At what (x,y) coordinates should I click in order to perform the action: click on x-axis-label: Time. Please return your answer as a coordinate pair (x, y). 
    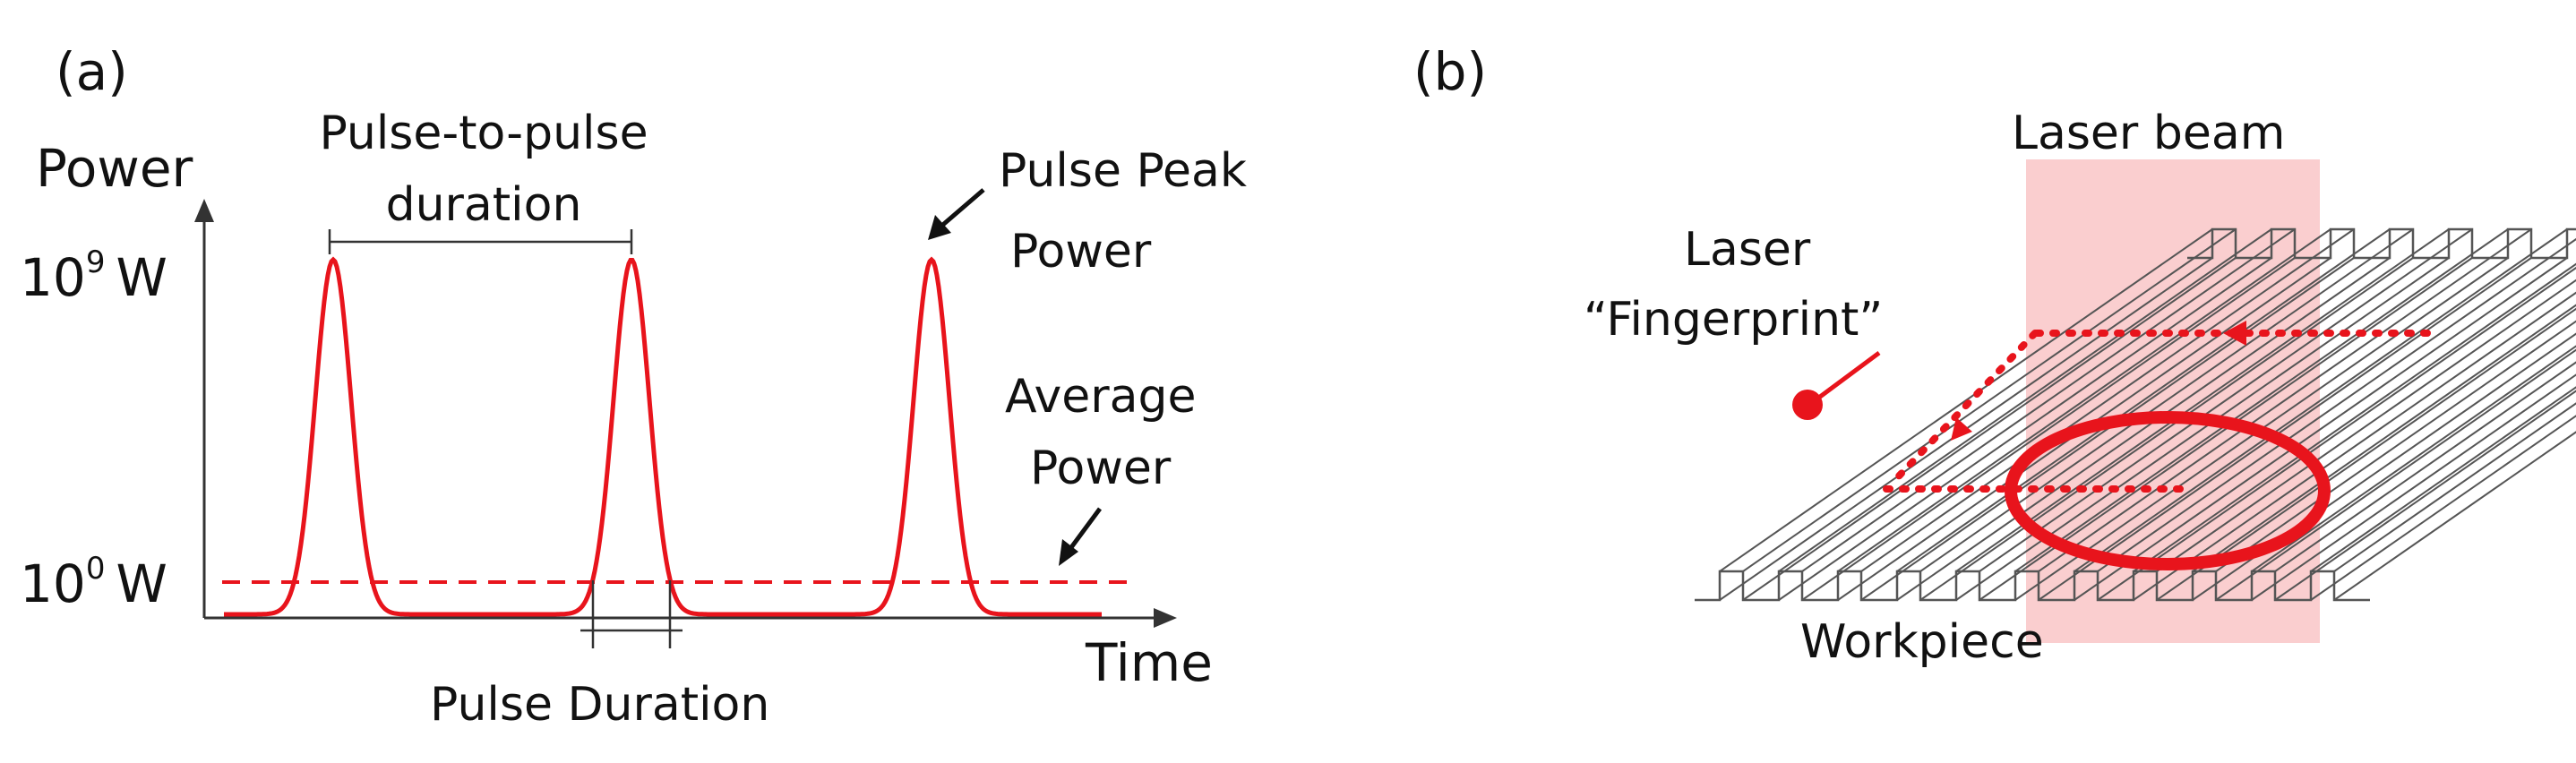
    Looking at the image, I should click on (1149, 662).